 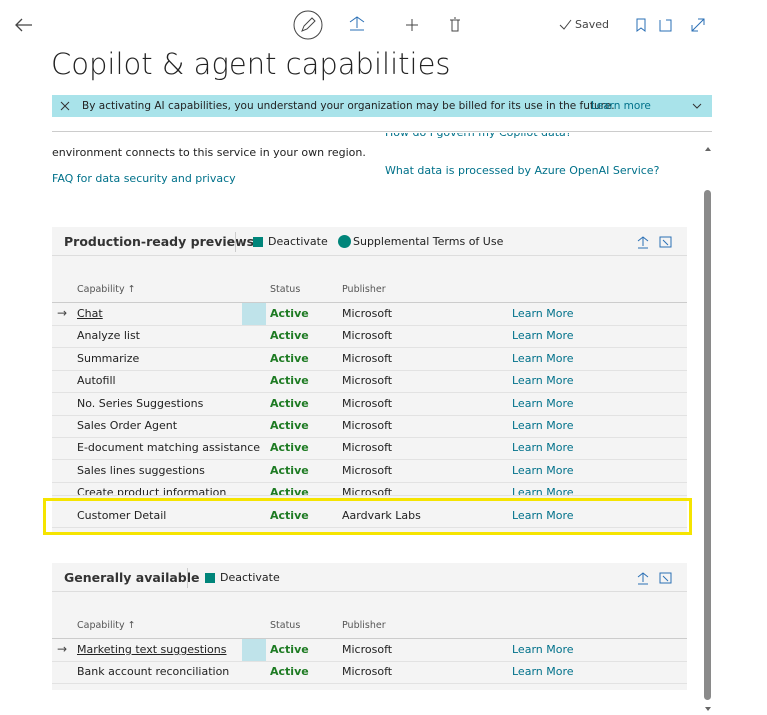 What do you see at coordinates (565, 24) in the screenshot?
I see `saved-icon` at bounding box center [565, 24].